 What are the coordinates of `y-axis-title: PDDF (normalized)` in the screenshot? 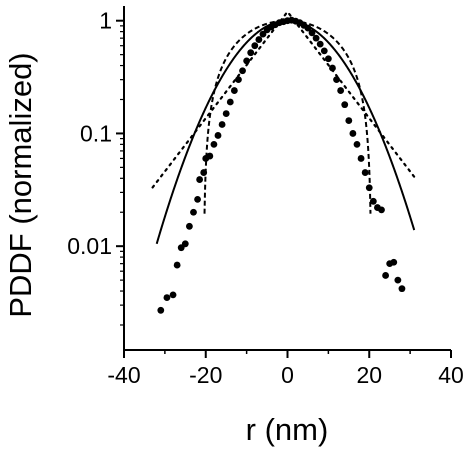 It's located at (20, 184).